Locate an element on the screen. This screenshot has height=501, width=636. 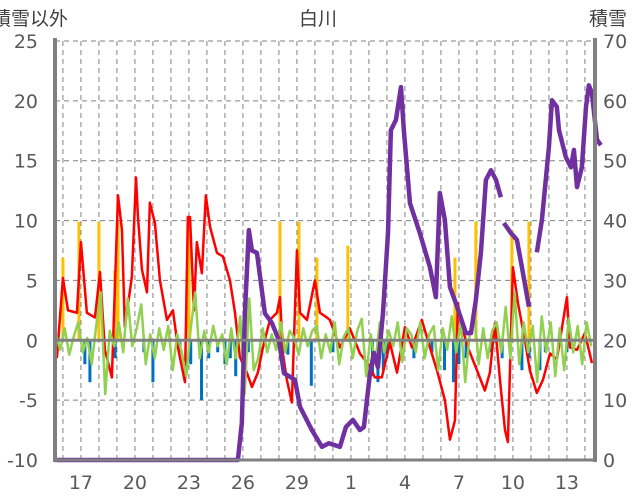
chart-title: 白川 is located at coordinates (318, 19).